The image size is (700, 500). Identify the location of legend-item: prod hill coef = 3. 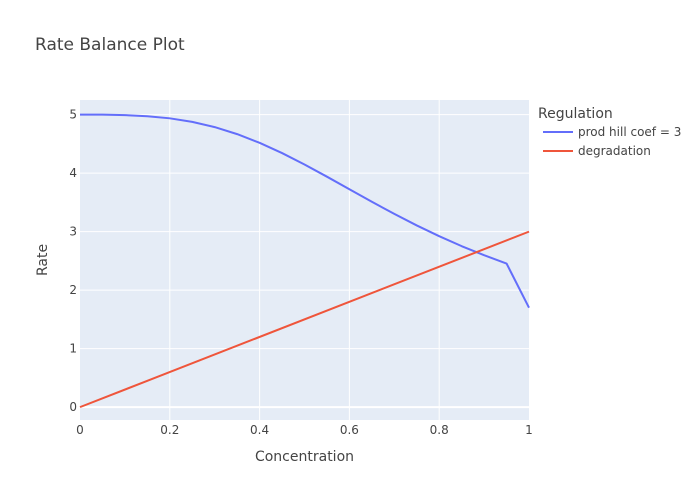
(612, 132).